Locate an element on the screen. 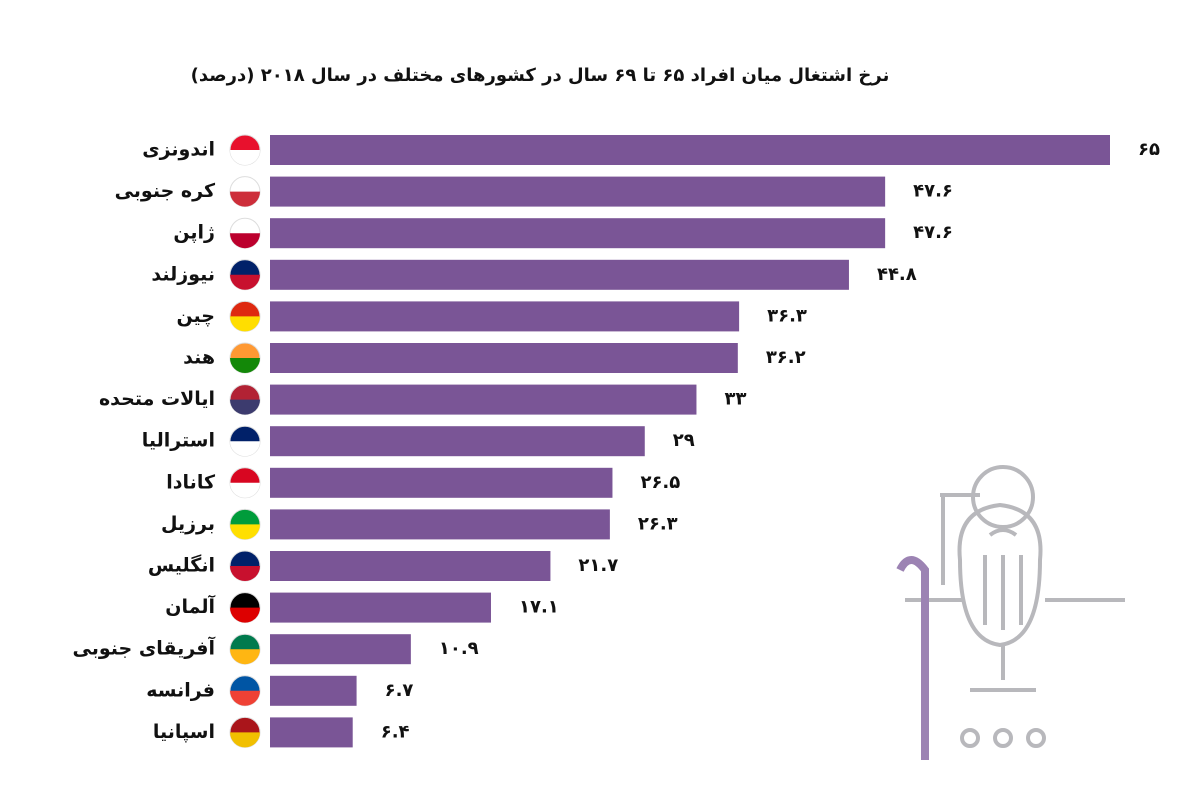  category-label: فرانسه is located at coordinates (180, 690).